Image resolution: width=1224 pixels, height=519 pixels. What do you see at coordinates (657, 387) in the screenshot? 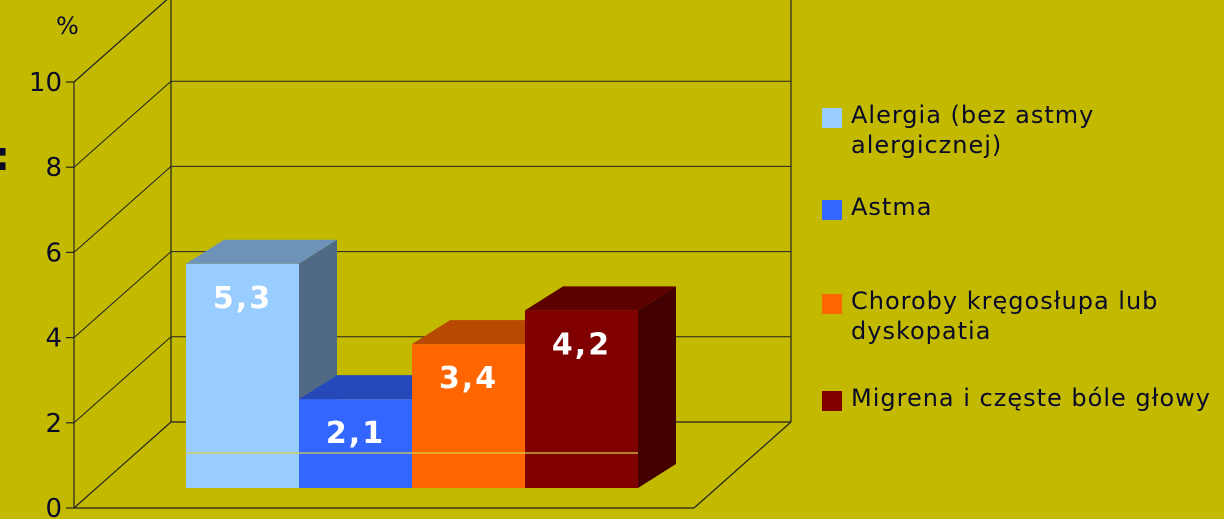
I see `bar-side` at bounding box center [657, 387].